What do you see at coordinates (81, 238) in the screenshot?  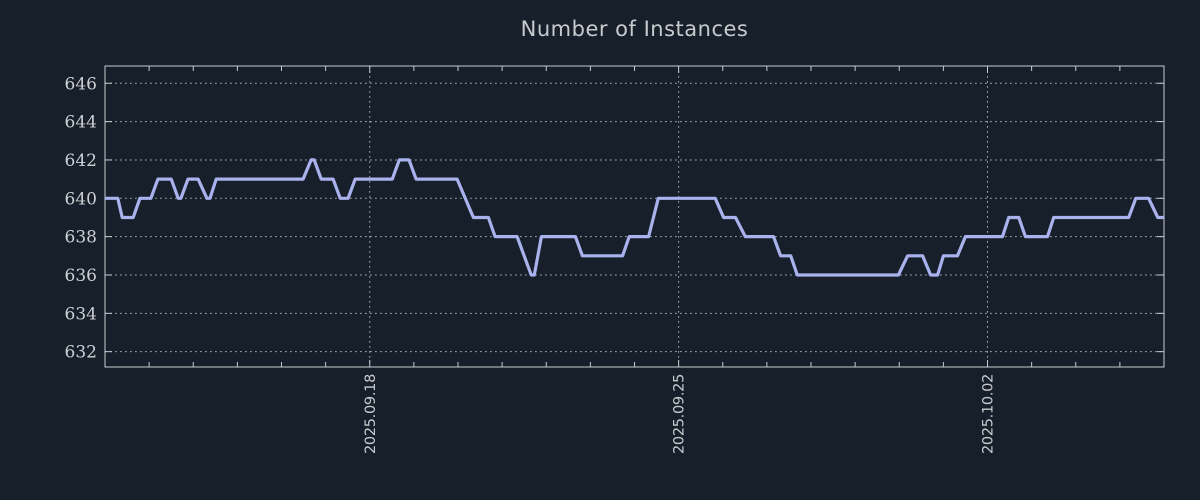 I see `y-tick-label: 638` at bounding box center [81, 238].